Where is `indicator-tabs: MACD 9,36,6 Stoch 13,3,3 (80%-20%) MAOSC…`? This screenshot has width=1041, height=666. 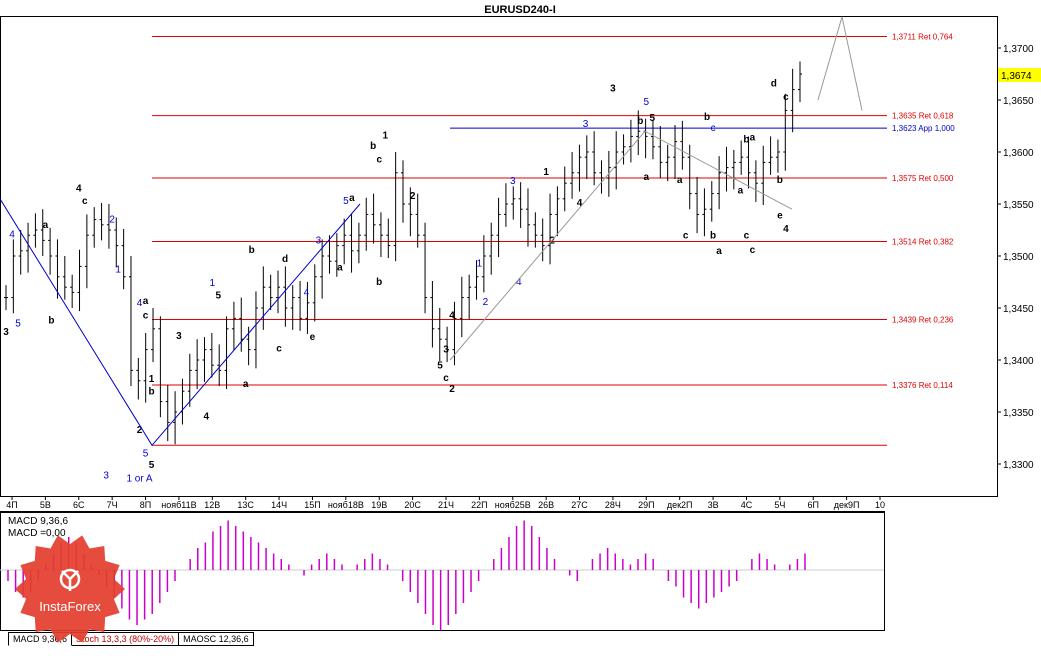
indicator-tabs: MACD 9,36,6 Stoch 13,3,3 (80%-20%) MAOSC… is located at coordinates (131, 639).